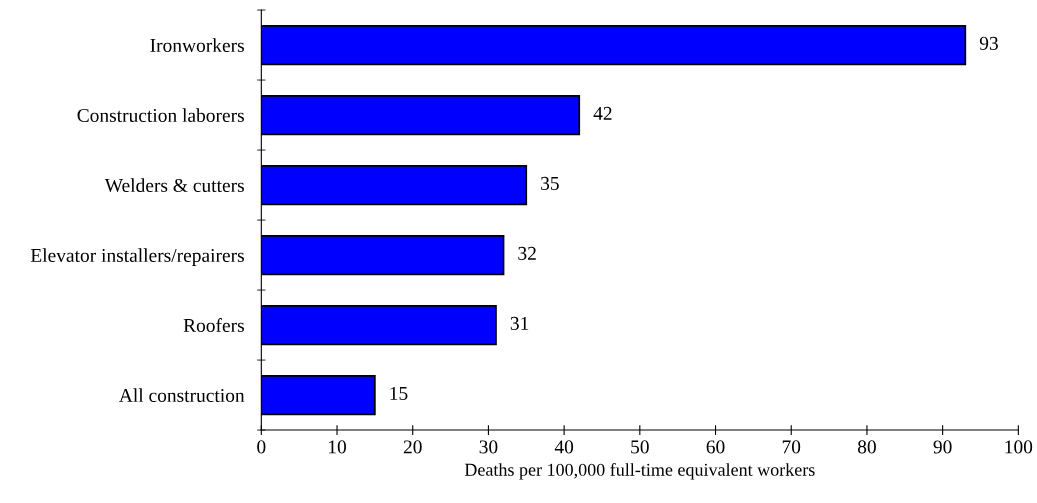 The image size is (1037, 503). What do you see at coordinates (399, 393) in the screenshot?
I see `data-label: 15` at bounding box center [399, 393].